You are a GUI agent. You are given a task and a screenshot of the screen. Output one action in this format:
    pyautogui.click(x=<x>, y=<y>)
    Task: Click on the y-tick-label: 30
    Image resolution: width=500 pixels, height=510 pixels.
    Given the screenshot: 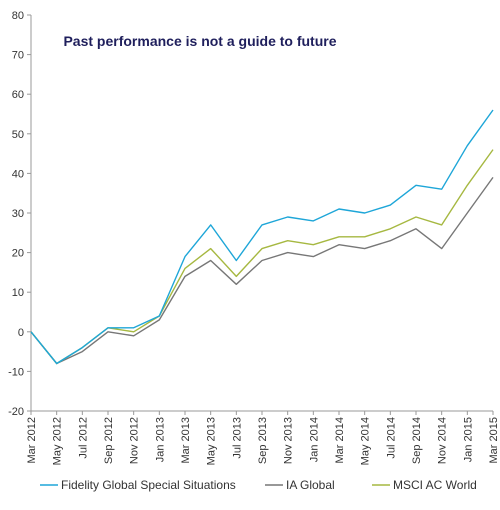 What is the action you would take?
    pyautogui.click(x=18, y=214)
    